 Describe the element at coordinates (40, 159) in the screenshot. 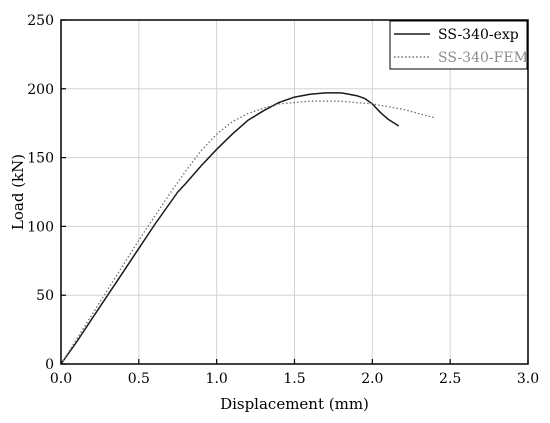

I see `y-tick-label: 150` at that location.